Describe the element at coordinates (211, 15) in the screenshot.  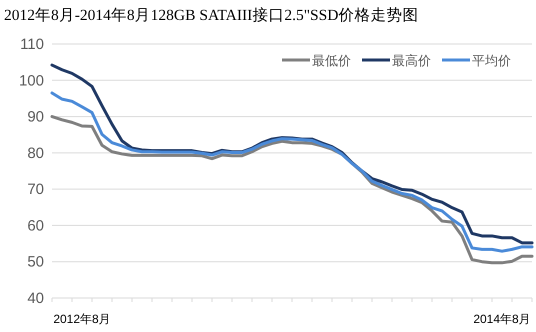
I see `chart-title: 2012年8月-2014年8月128GB SATAIII接口2.5"SSD价格走势图` at that location.